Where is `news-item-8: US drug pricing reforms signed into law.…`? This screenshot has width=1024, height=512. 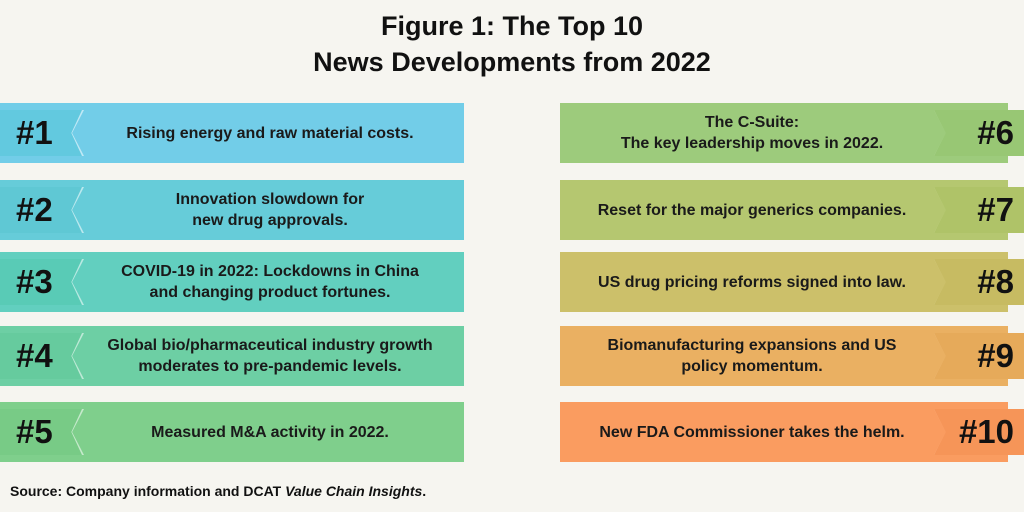
news-item-8: US drug pricing reforms signed into law.… is located at coordinates (792, 282).